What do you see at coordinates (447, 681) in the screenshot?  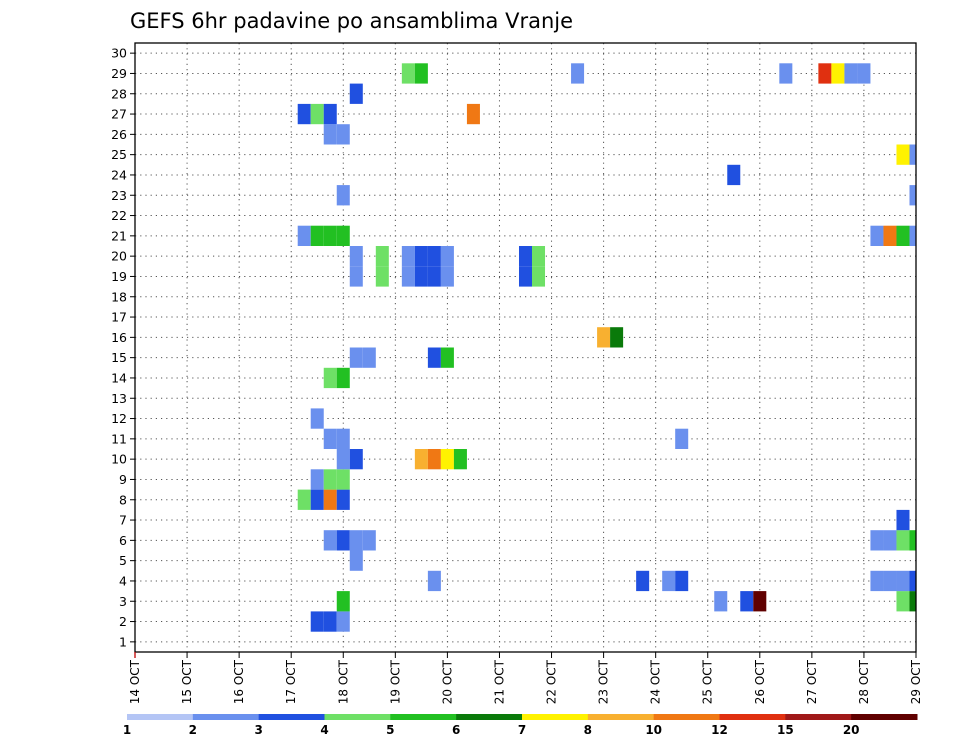 I see `x-tick-label: 20 OCT` at bounding box center [447, 681].